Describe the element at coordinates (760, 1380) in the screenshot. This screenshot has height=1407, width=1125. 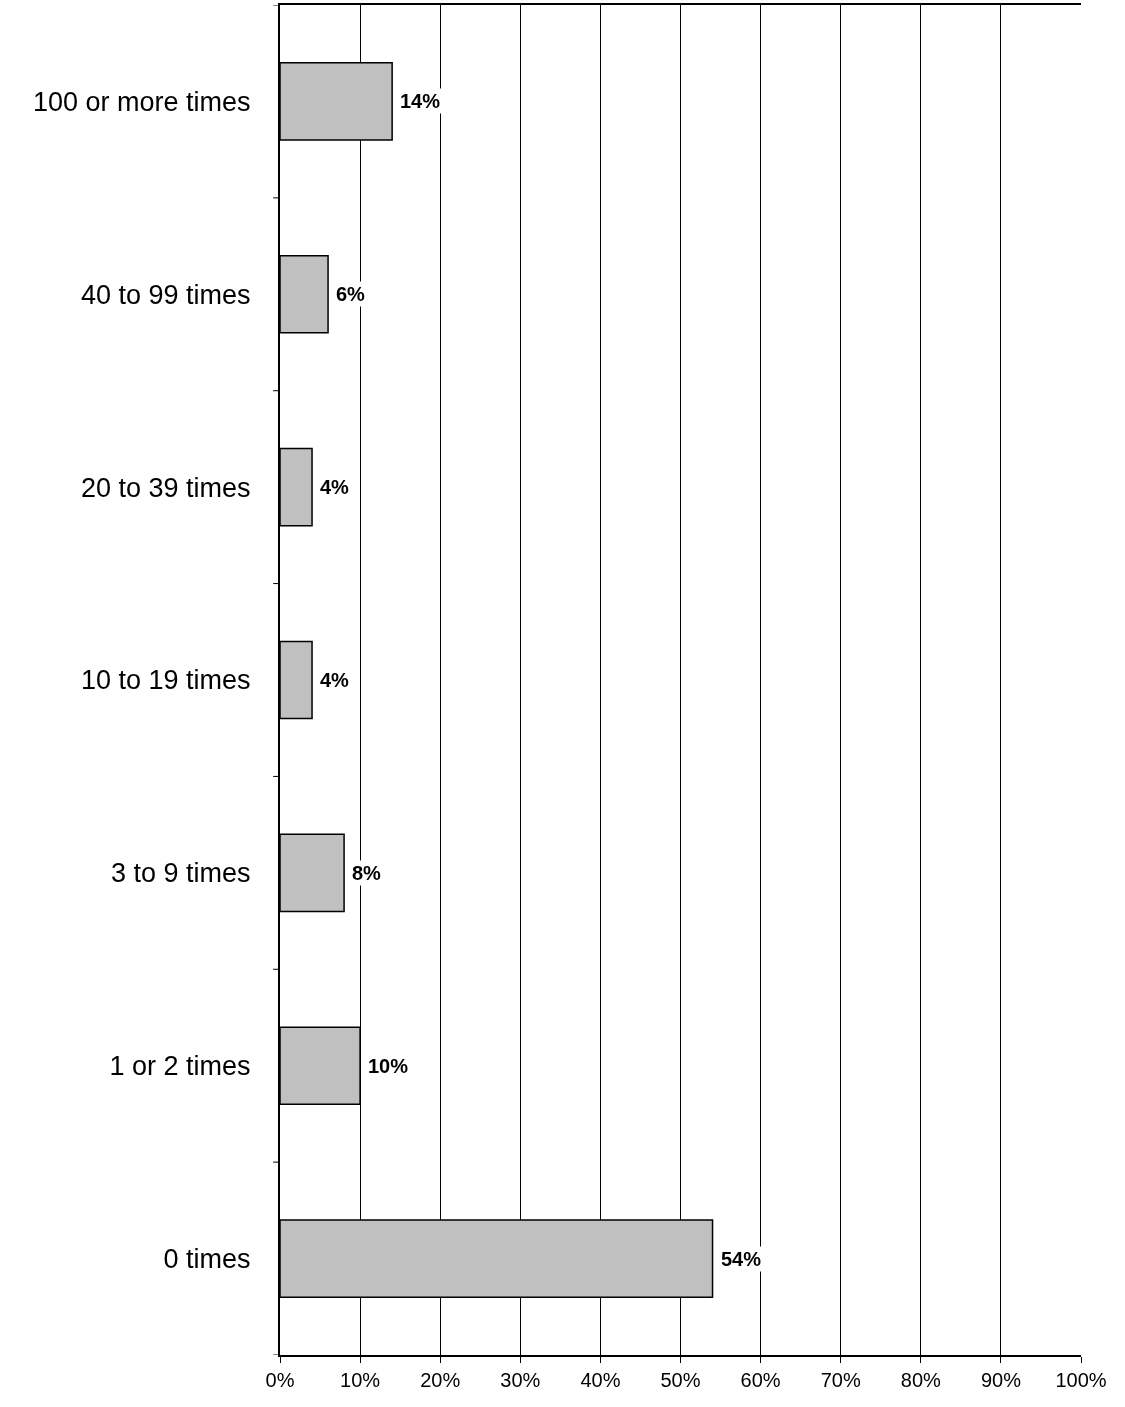
I see `x-tick-label: 60%` at that location.